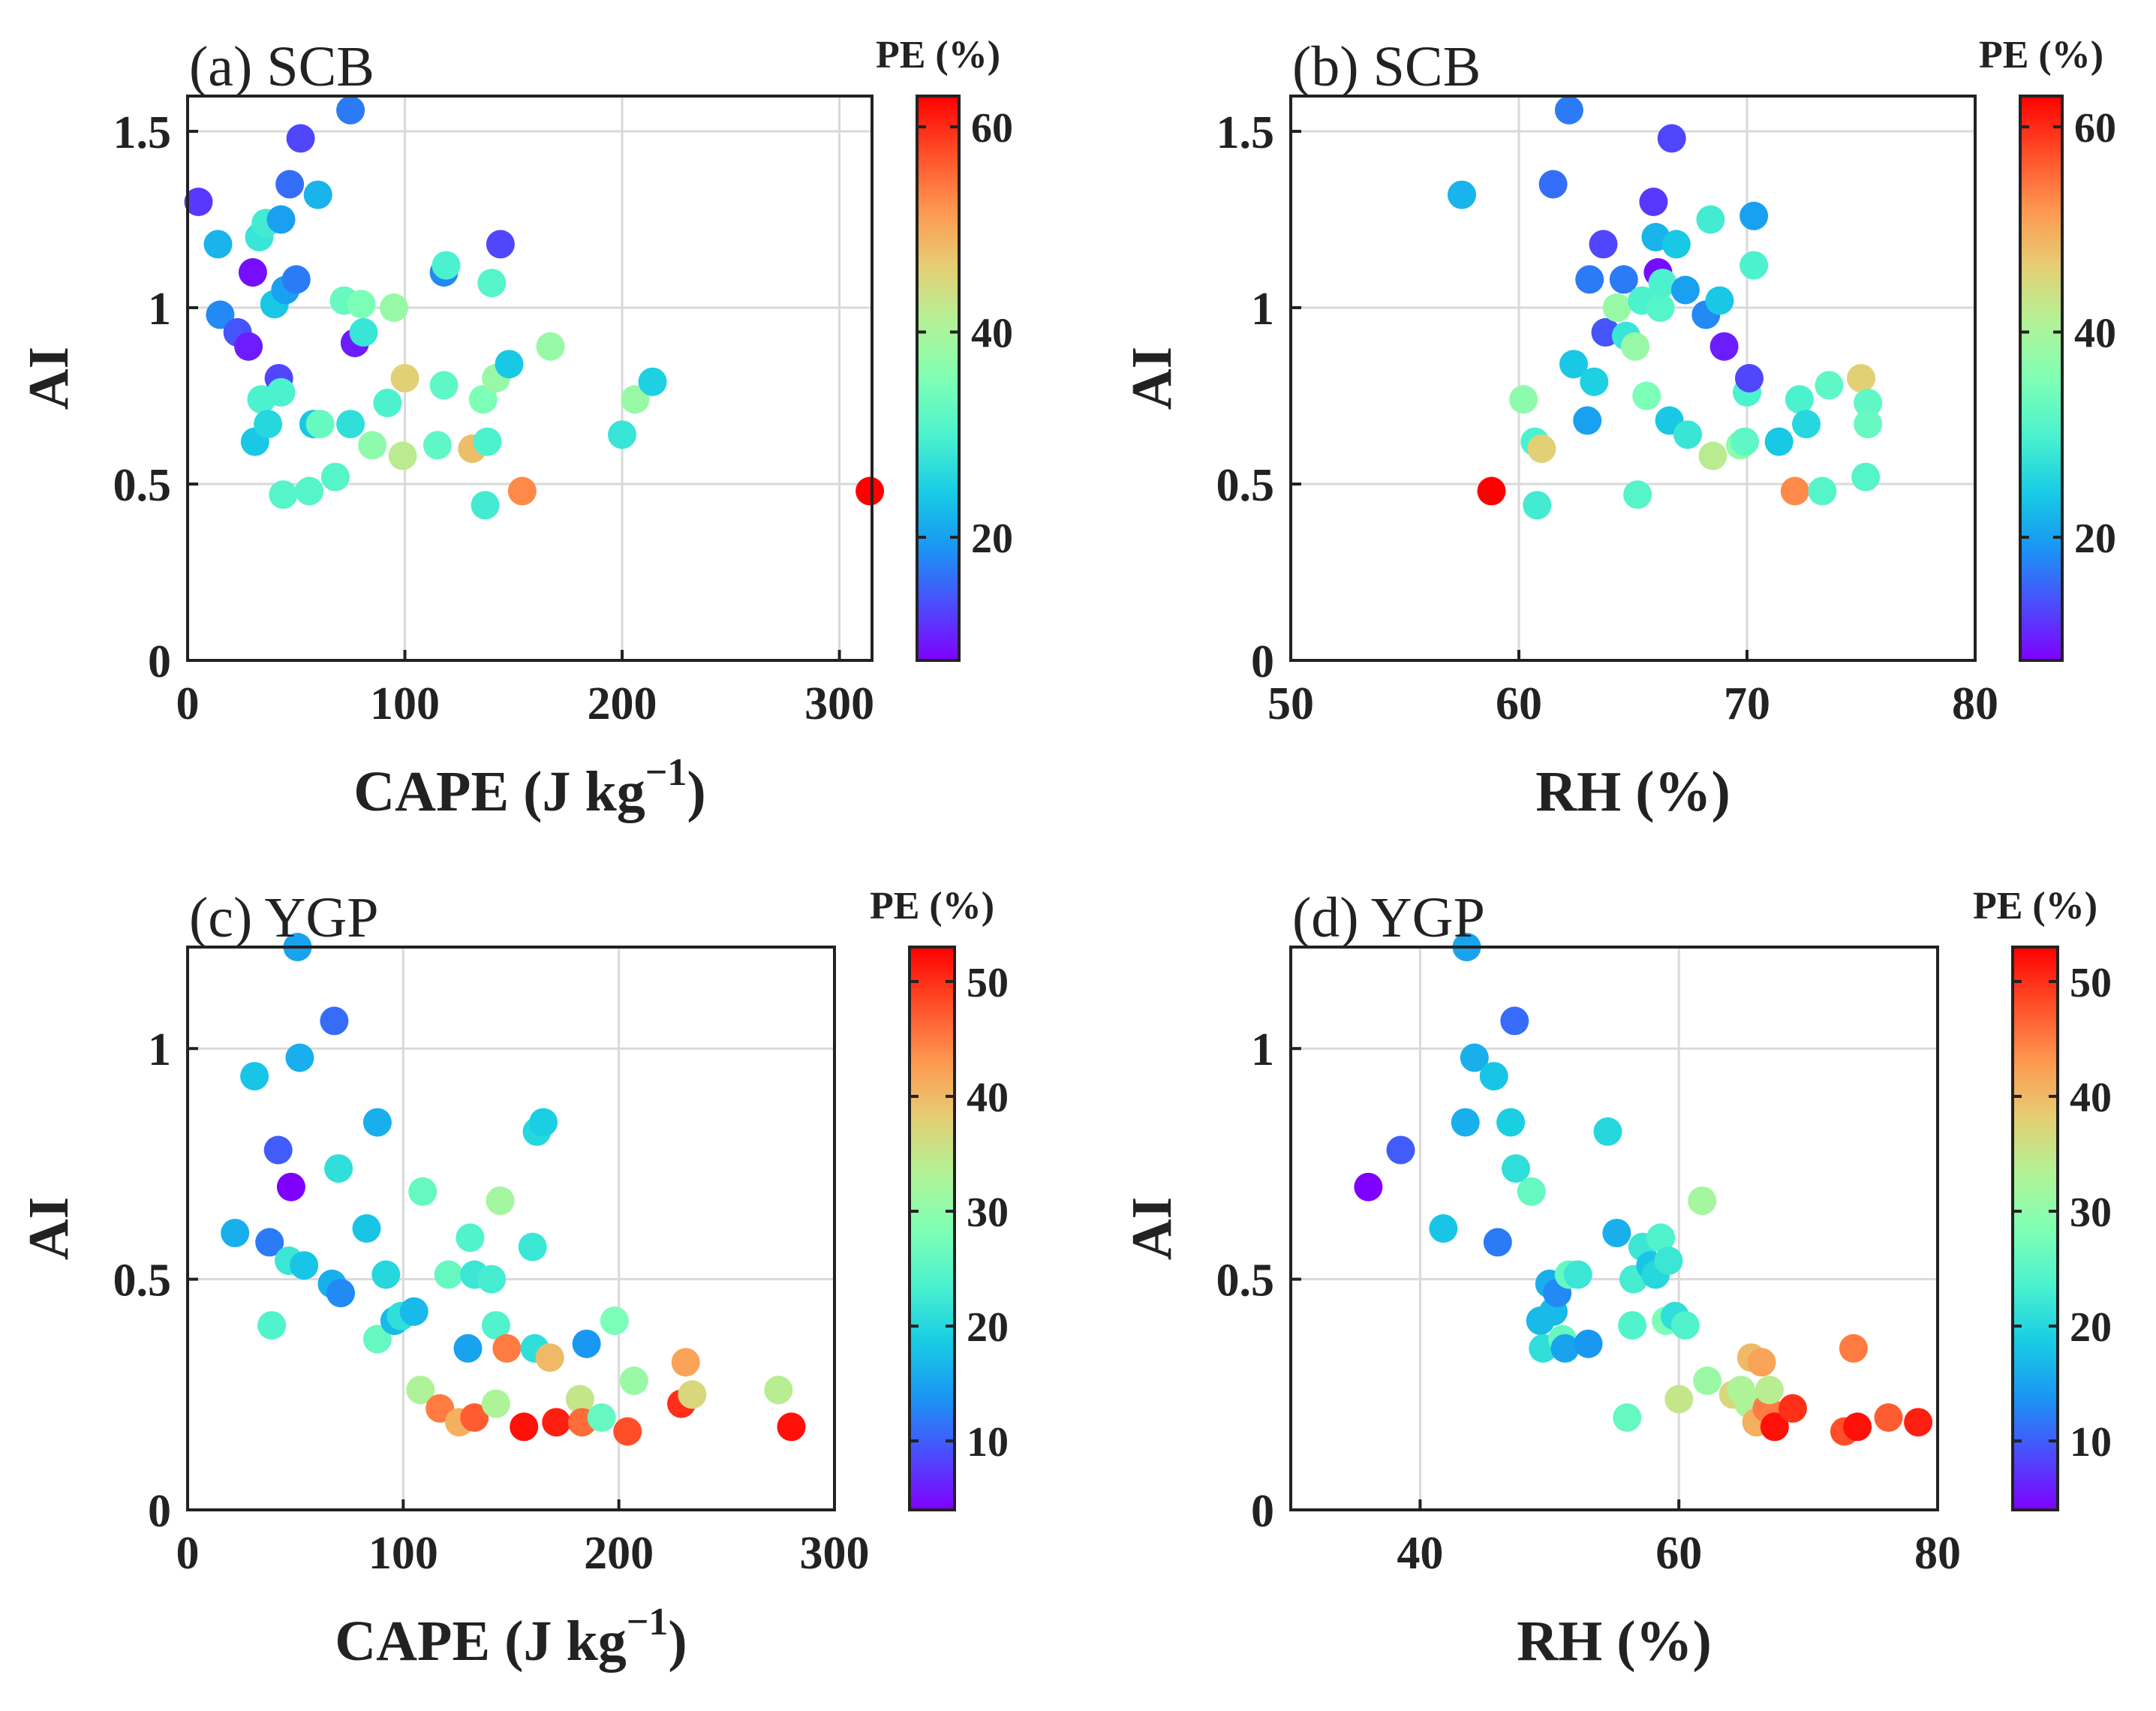 The height and width of the screenshot is (1711, 2156). I want to click on y-tick-label: 1.5, so click(142, 132).